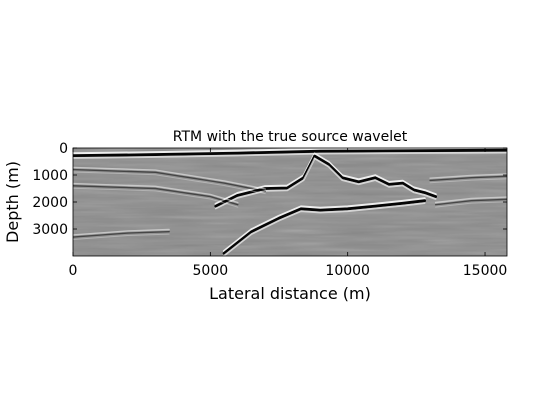  Describe the element at coordinates (50, 230) in the screenshot. I see `y-tick-label: 3000` at that location.